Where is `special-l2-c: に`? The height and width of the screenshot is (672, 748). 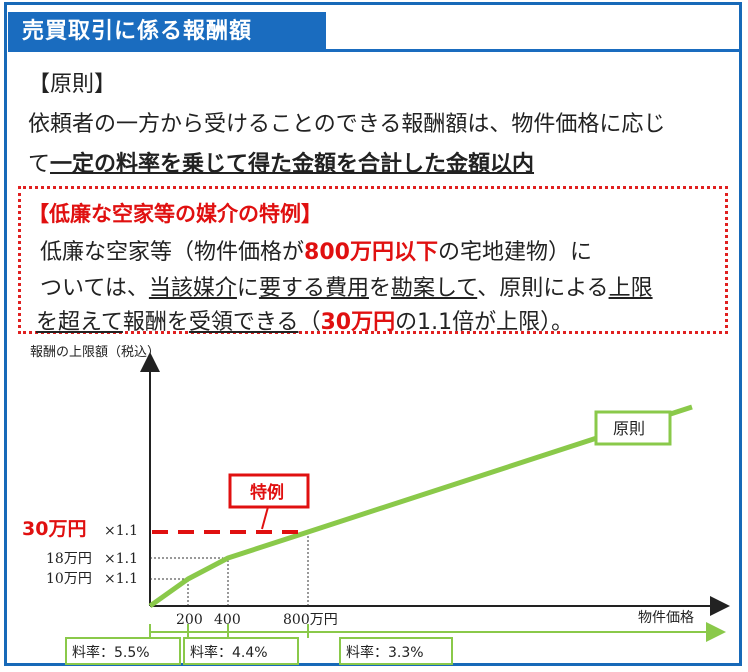
special-l2-c: に is located at coordinates (247, 288).